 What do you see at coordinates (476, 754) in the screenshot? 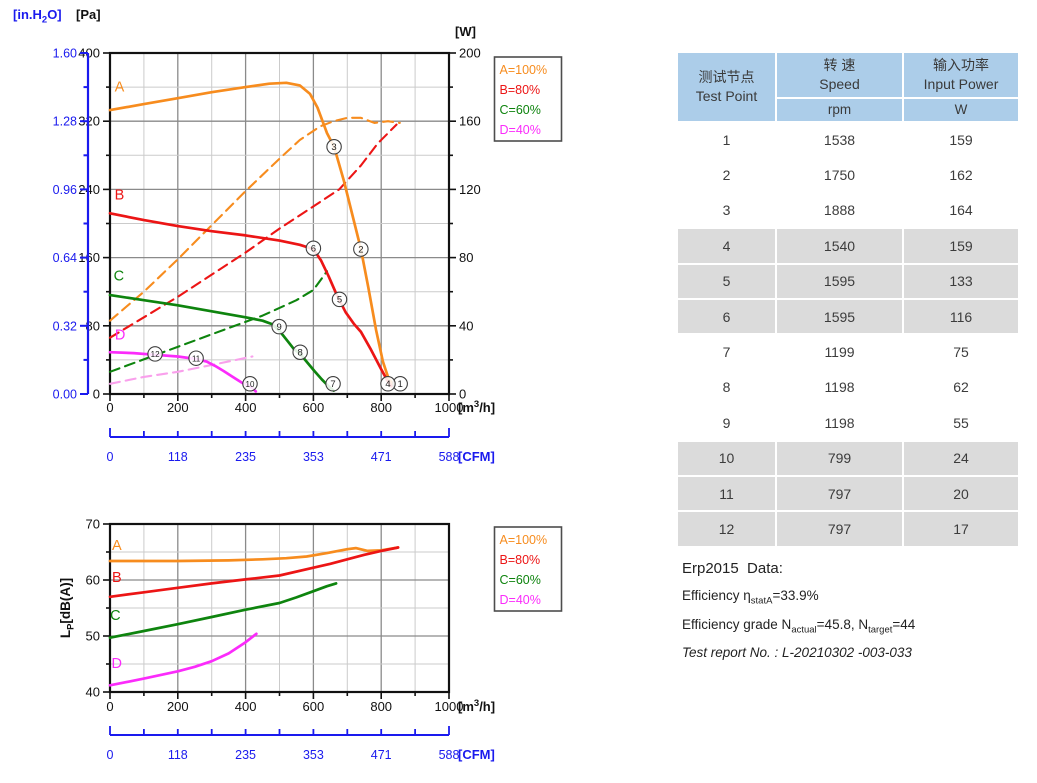
I see `cfm-unit-label: [CFM]` at bounding box center [476, 754].